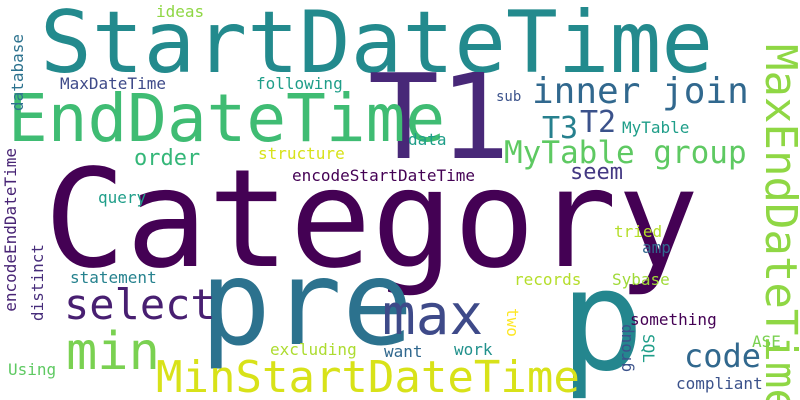 This screenshot has width=800, height=400. What do you see at coordinates (38, 282) in the screenshot?
I see `word-distinct: distinct` at bounding box center [38, 282].